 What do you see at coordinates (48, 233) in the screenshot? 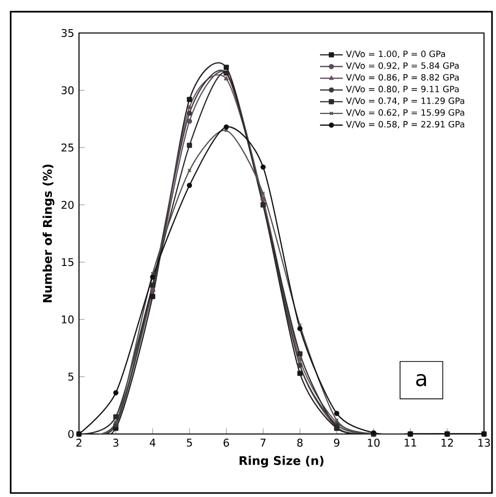
I see `y-axis-title: Number of Rings (%)` at bounding box center [48, 233].